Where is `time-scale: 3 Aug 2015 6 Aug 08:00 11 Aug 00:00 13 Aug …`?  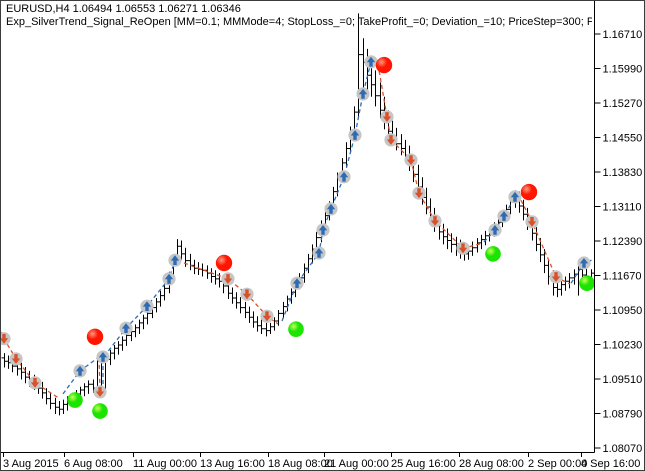 time-scale: 3 Aug 2015 6 Aug 08:00 11 Aug 00:00 13 Aug … is located at coordinates (321, 461).